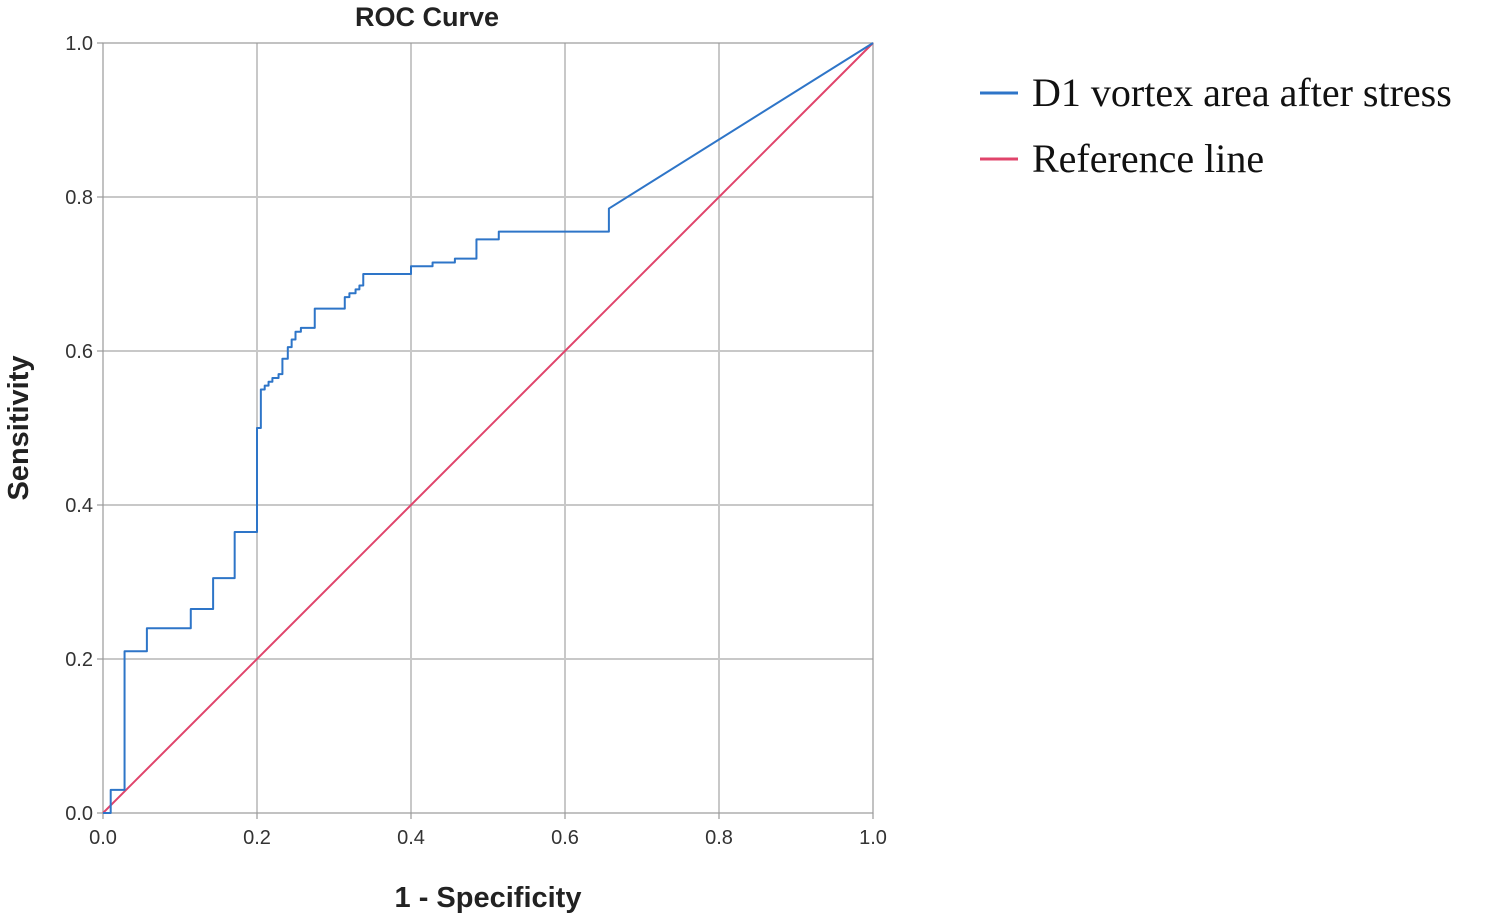  What do you see at coordinates (79, 44) in the screenshot?
I see `y-tick-label: 1.0` at bounding box center [79, 44].